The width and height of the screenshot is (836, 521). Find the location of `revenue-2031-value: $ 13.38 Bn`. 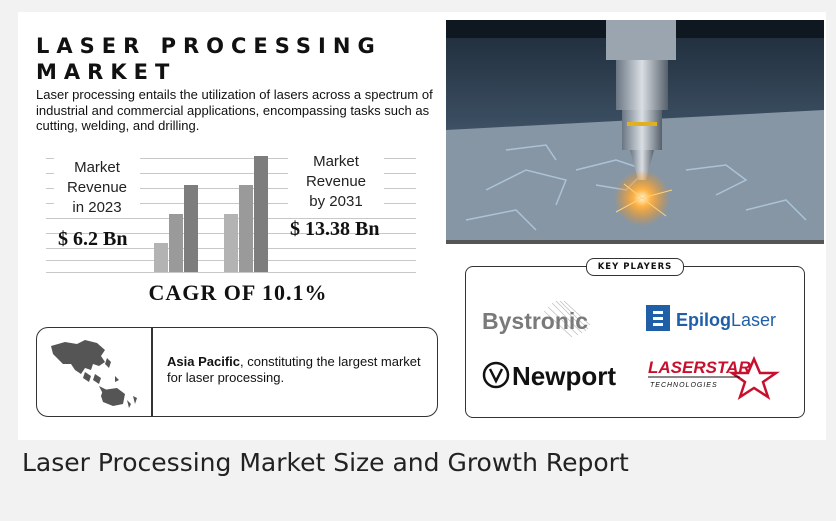

revenue-2031-value: $ 13.38 Bn is located at coordinates (335, 229).